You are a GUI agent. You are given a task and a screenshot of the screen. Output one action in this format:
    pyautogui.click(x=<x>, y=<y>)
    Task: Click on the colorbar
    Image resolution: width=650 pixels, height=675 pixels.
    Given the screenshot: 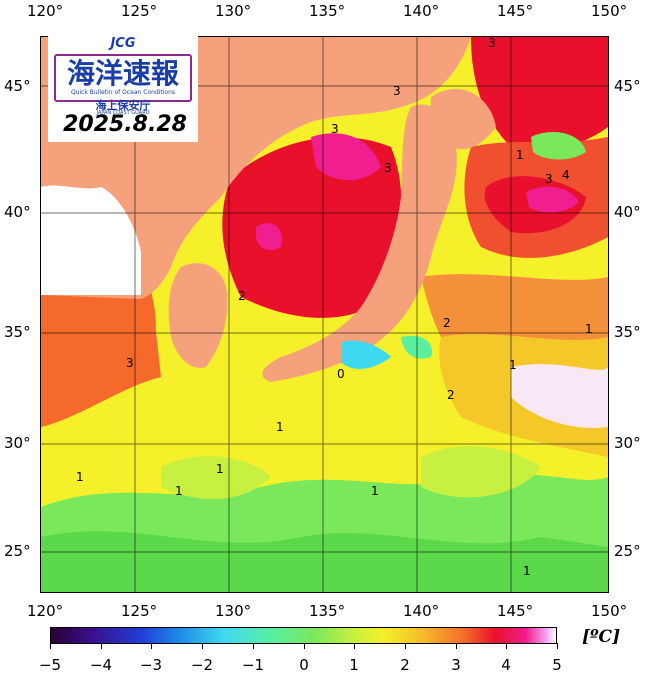 What is the action you would take?
    pyautogui.click(x=303, y=635)
    